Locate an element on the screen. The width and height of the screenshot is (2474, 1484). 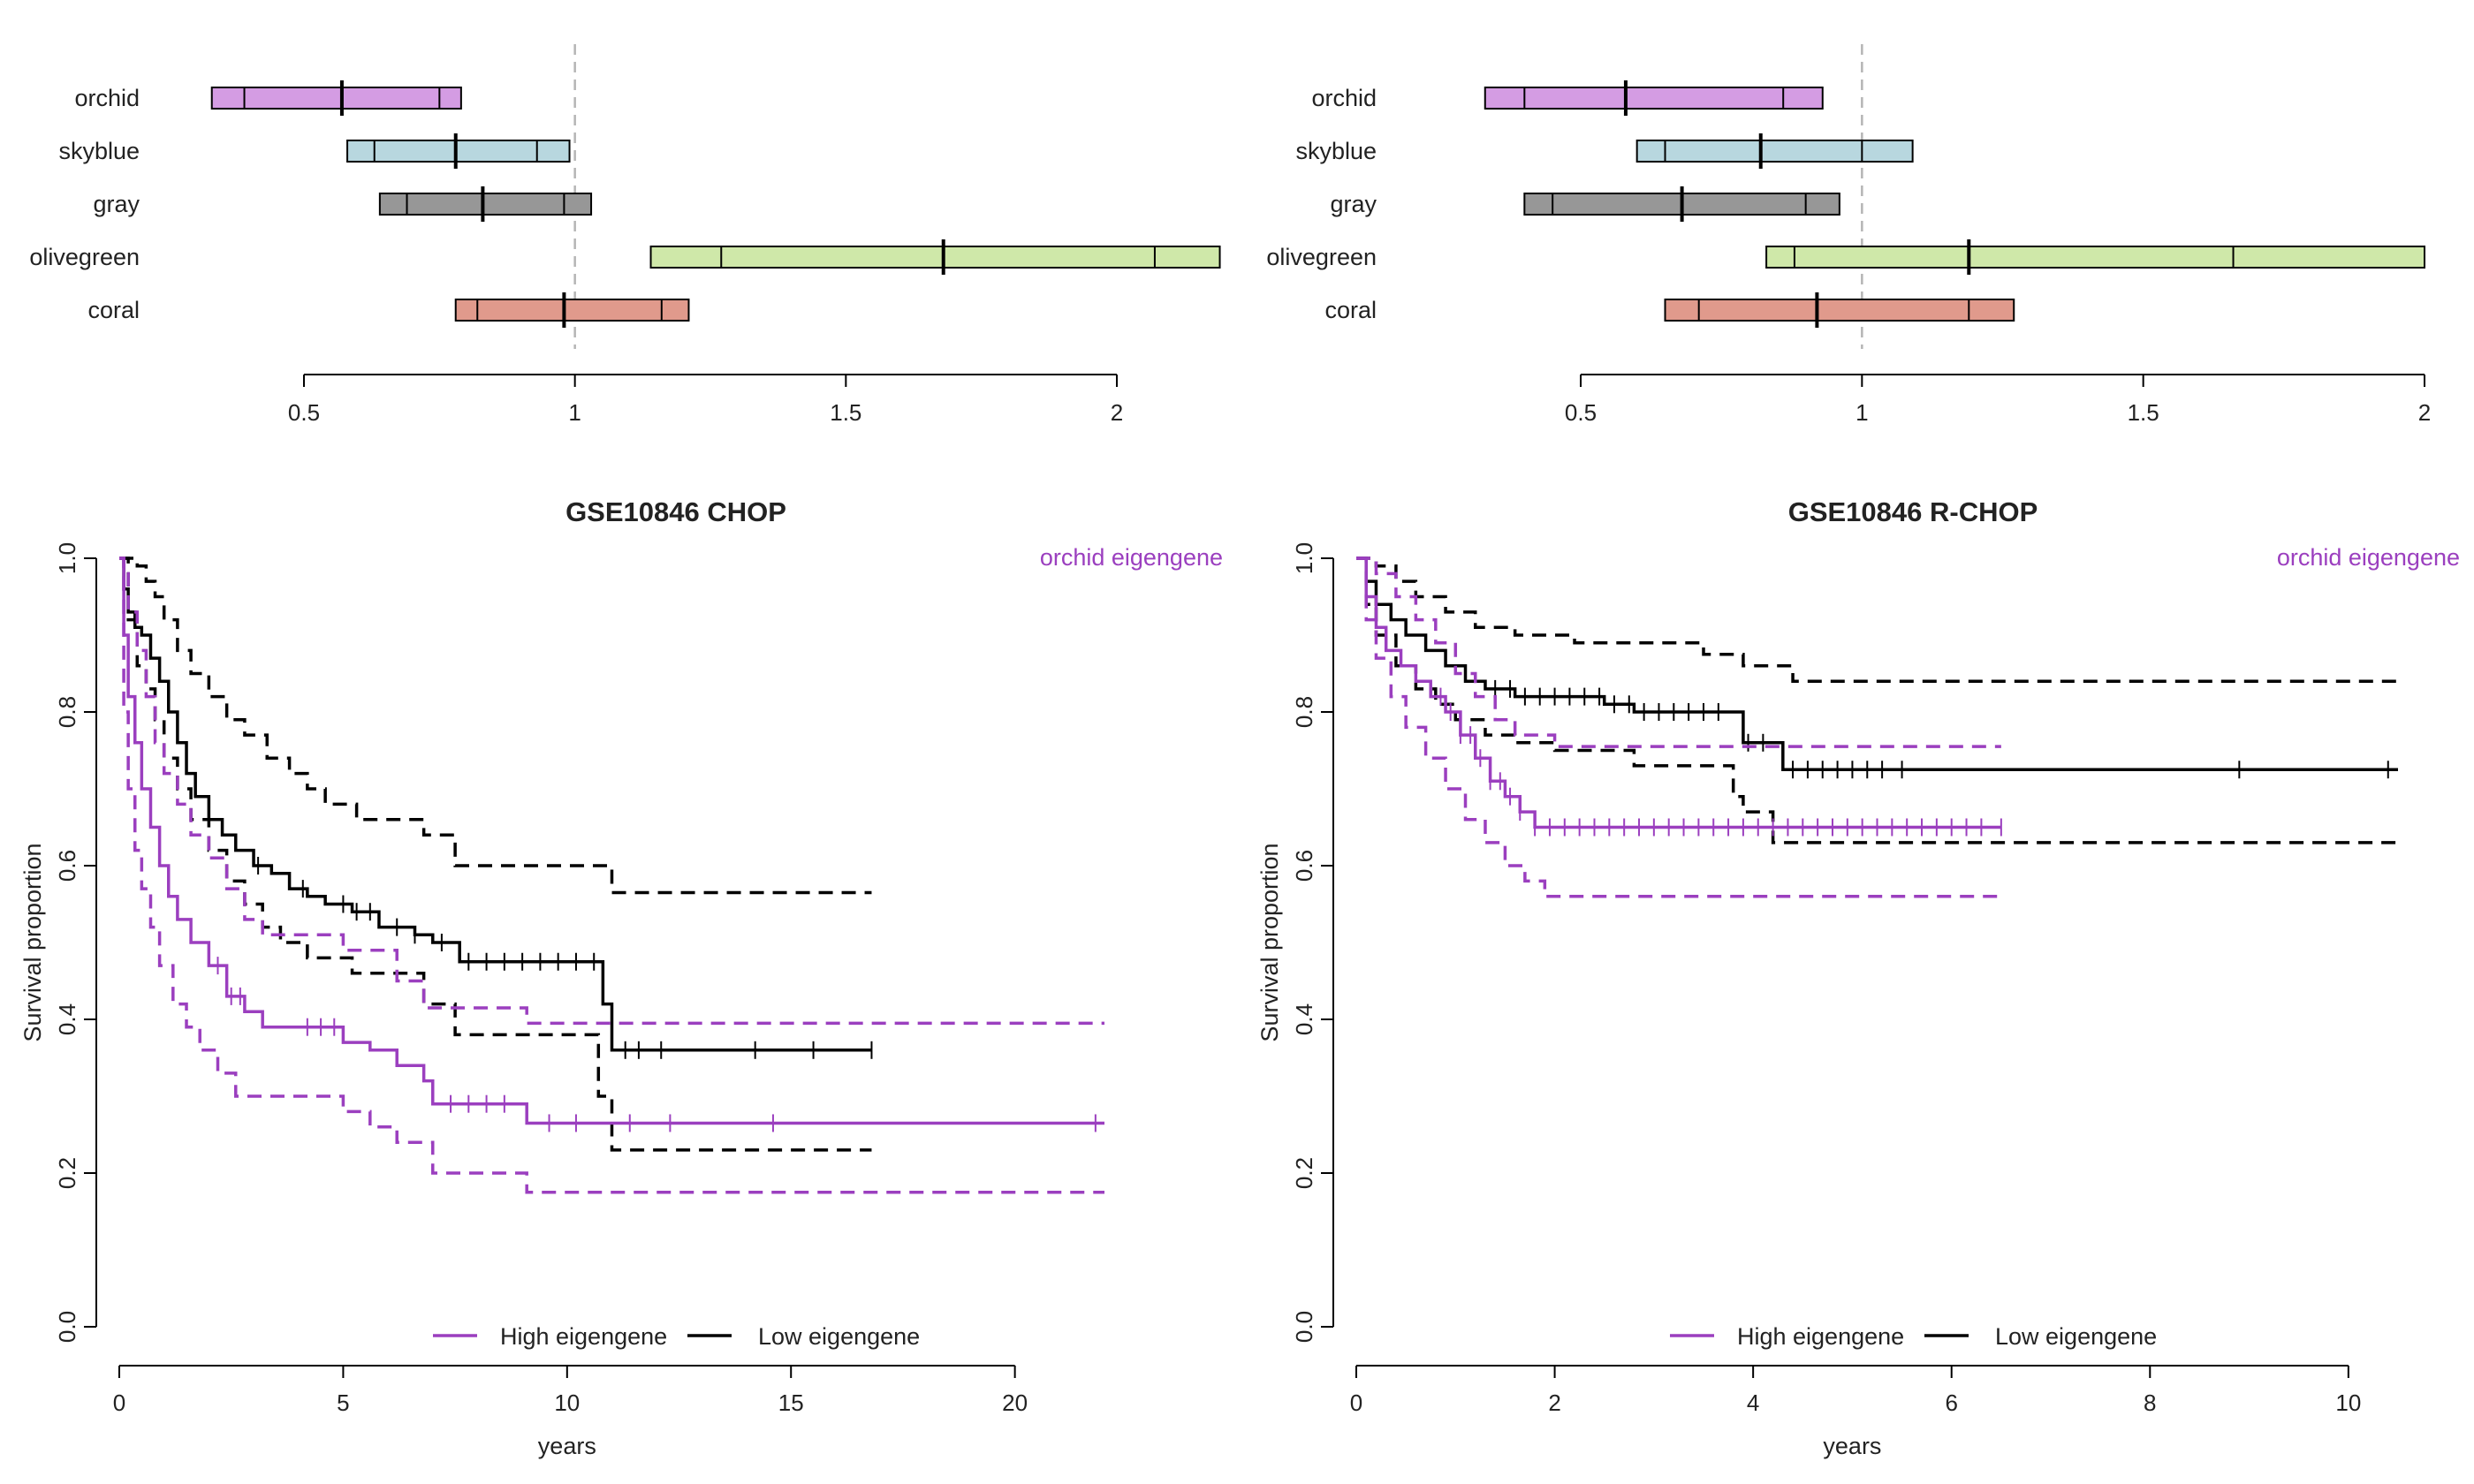
x-tick-label: 20 is located at coordinates (1015, 1402).